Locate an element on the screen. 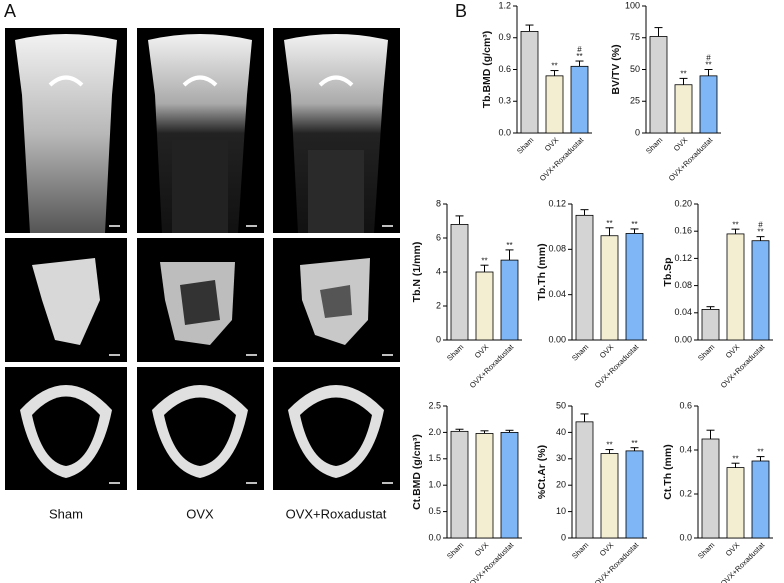  y-tick-label: 0.16 is located at coordinates (683, 231).